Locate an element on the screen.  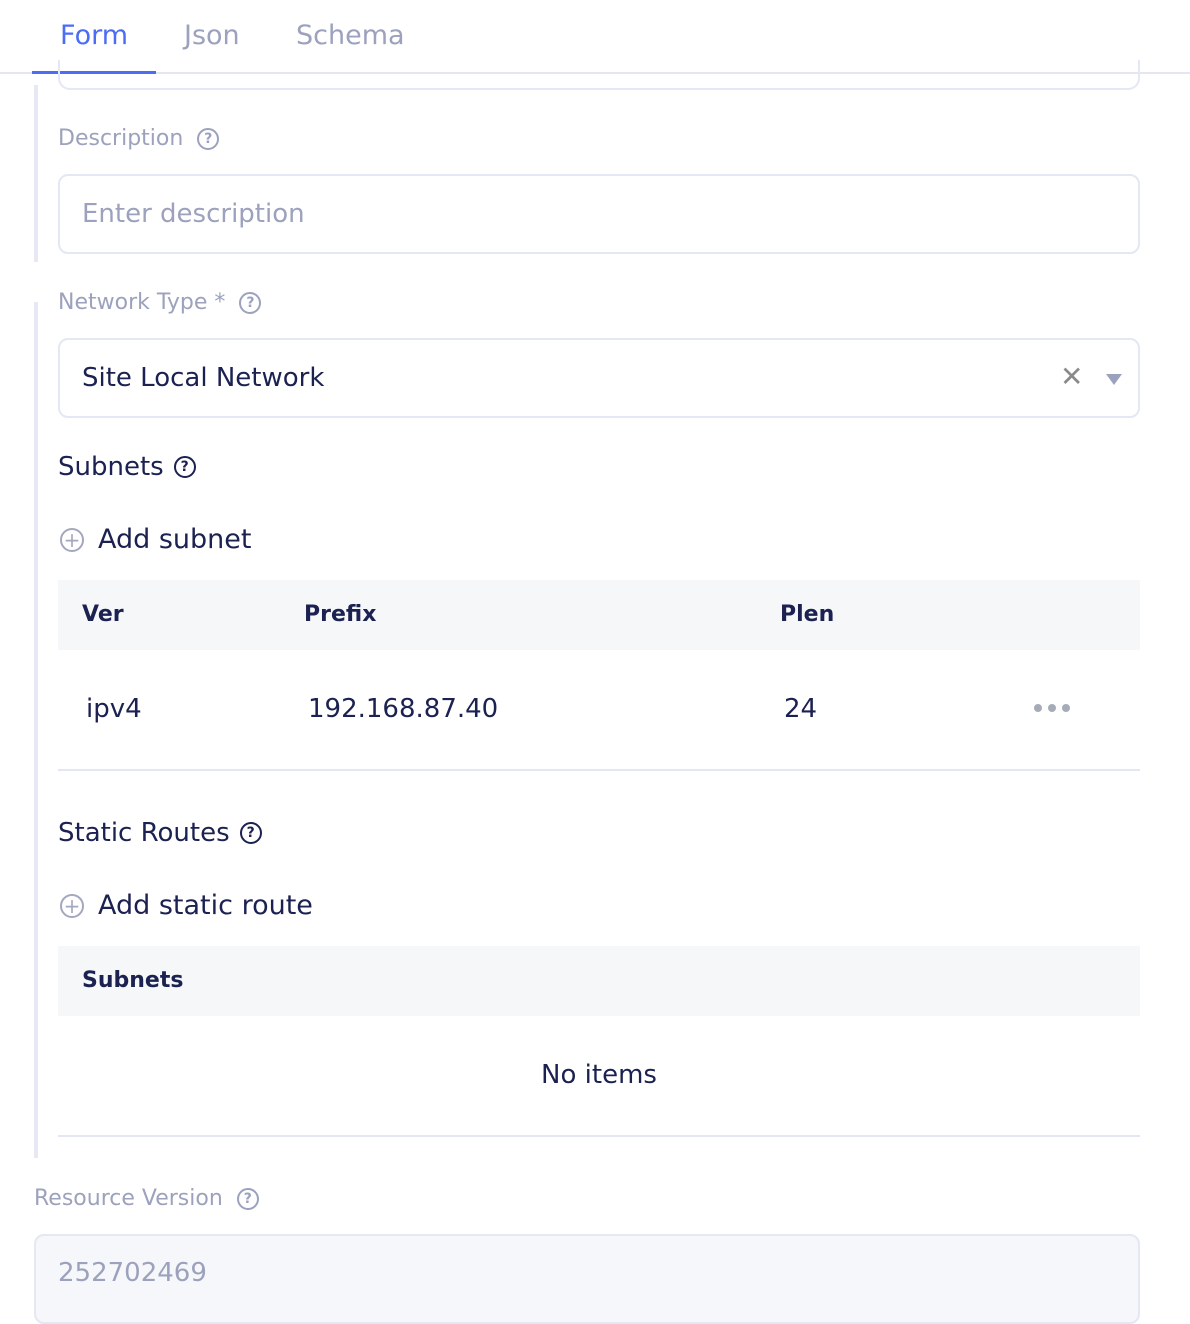
column-header-plen: Plen is located at coordinates (807, 614).